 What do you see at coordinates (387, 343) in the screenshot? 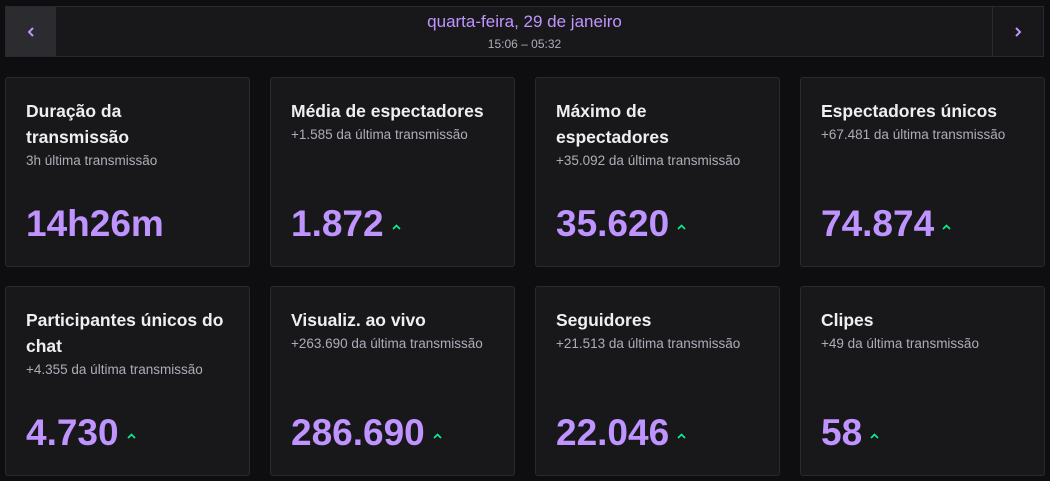
I see `card-subtitle: +263.690 da última transmissão` at bounding box center [387, 343].